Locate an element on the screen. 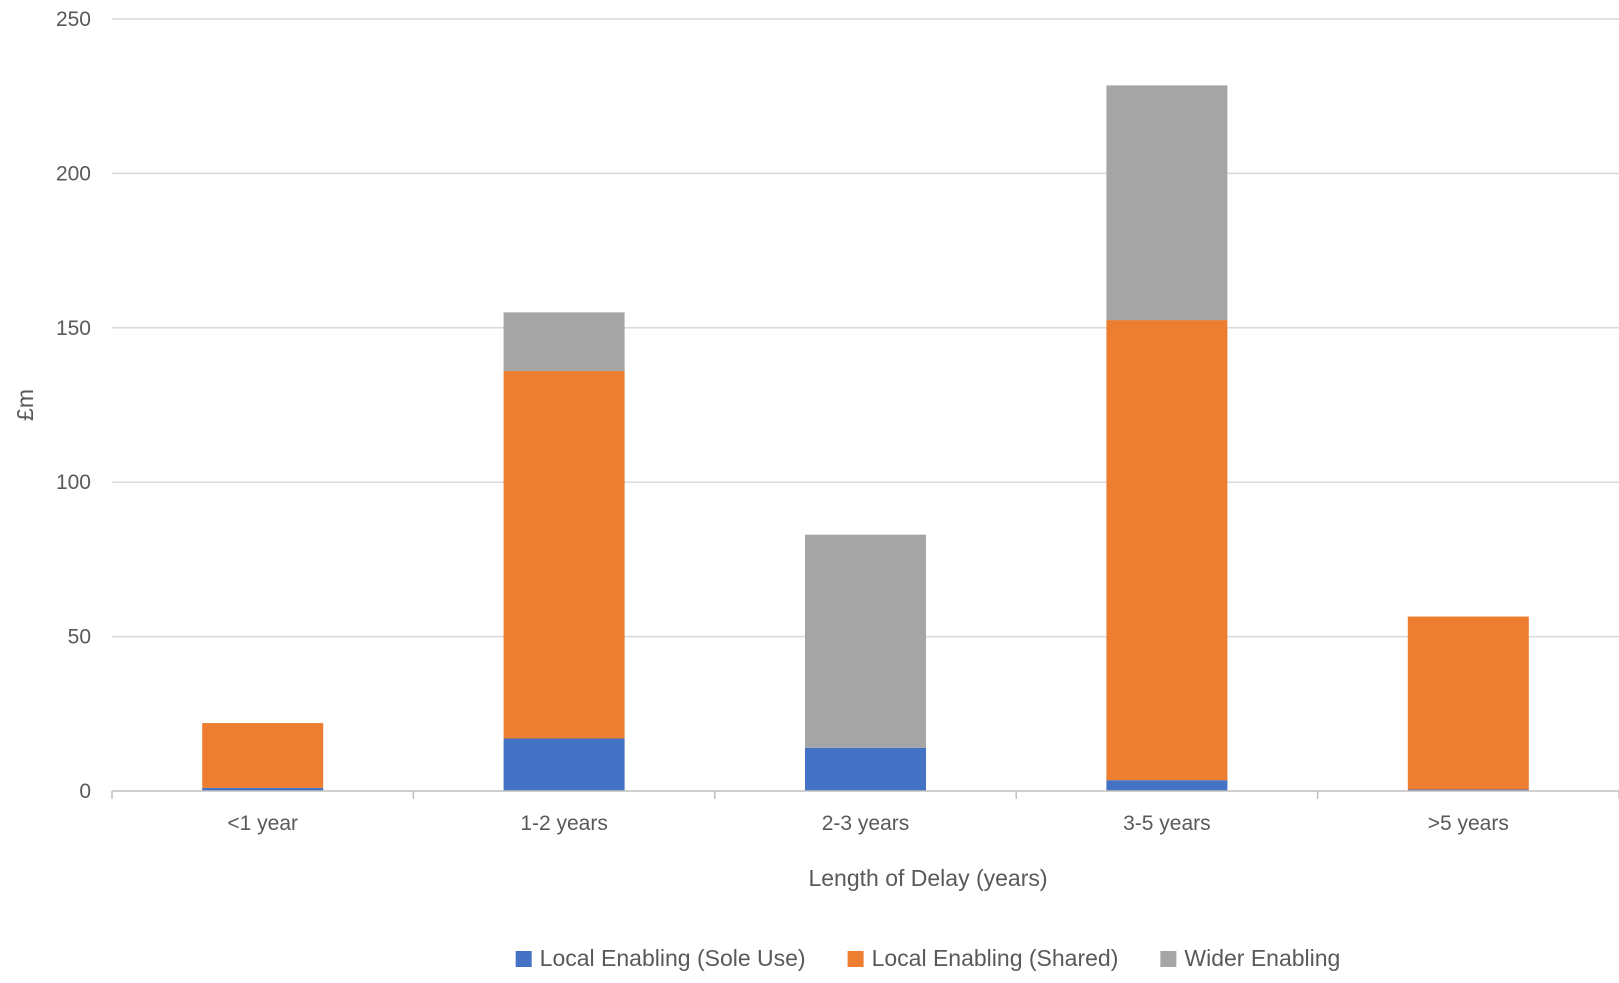  y-tick-label: 200 is located at coordinates (73, 173).